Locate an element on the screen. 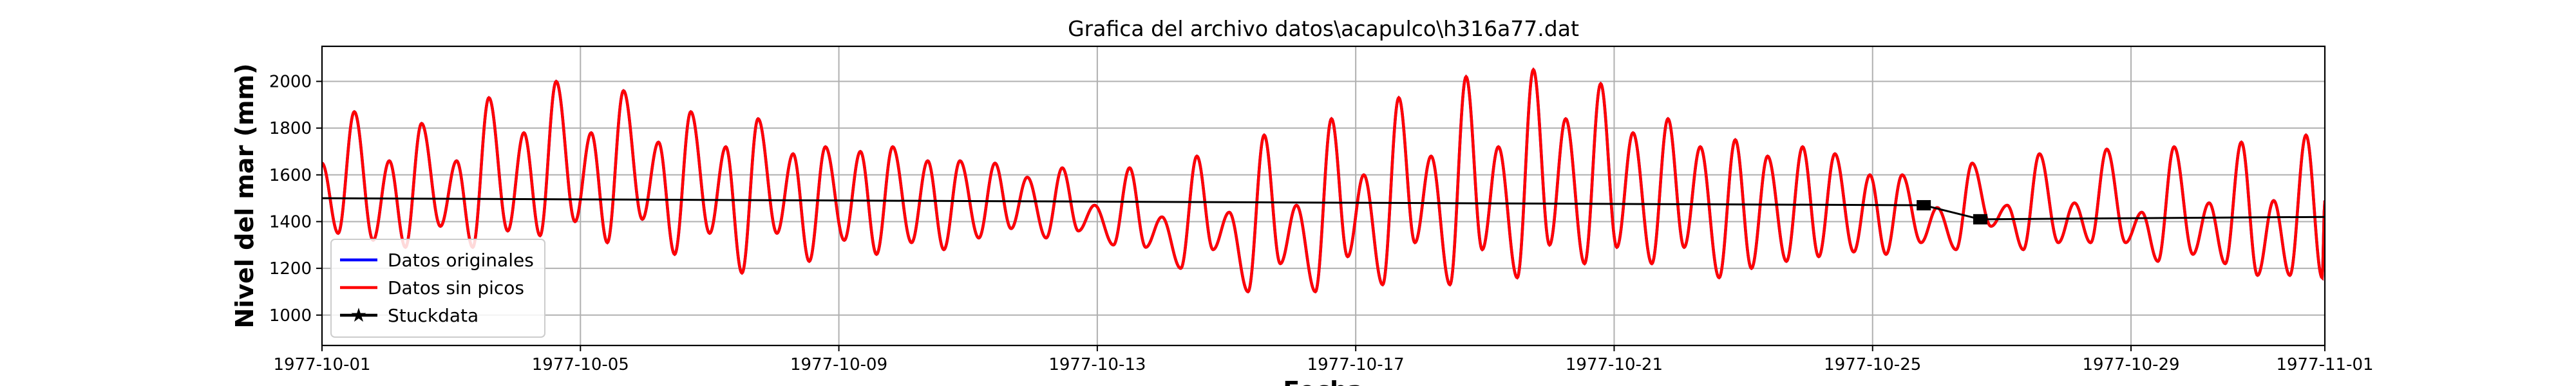  x-tick-label: 1977-10-29 is located at coordinates (2130, 364).